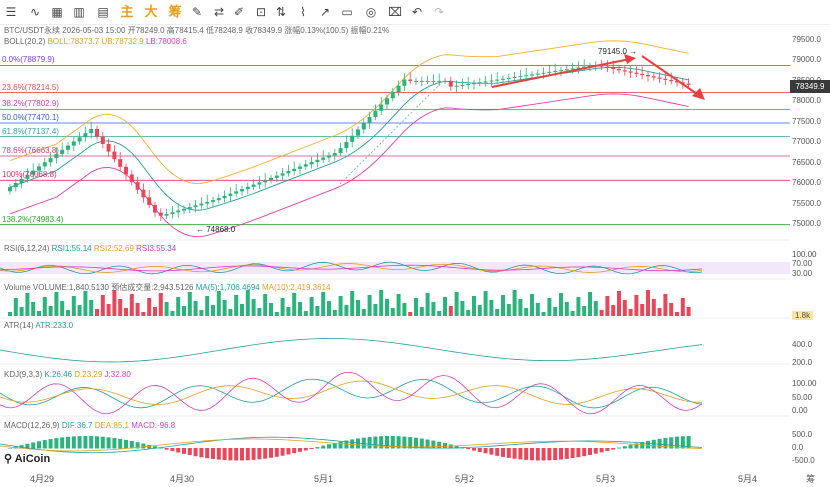 This screenshot has height=487, width=830. I want to click on pen-icon: ✐, so click(239, 12).